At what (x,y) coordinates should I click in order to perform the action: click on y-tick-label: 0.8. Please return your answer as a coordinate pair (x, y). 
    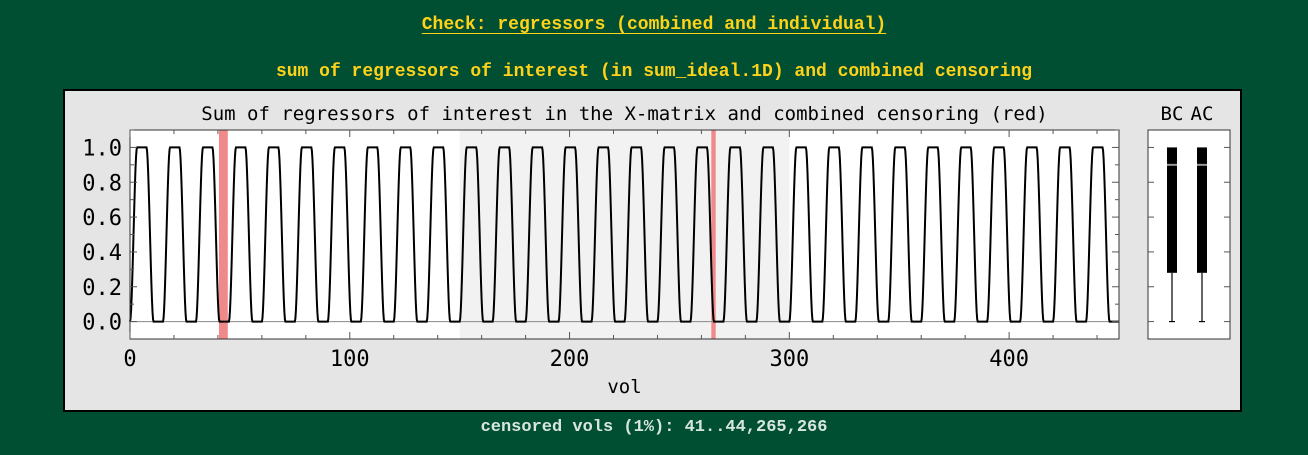
    Looking at the image, I should click on (102, 183).